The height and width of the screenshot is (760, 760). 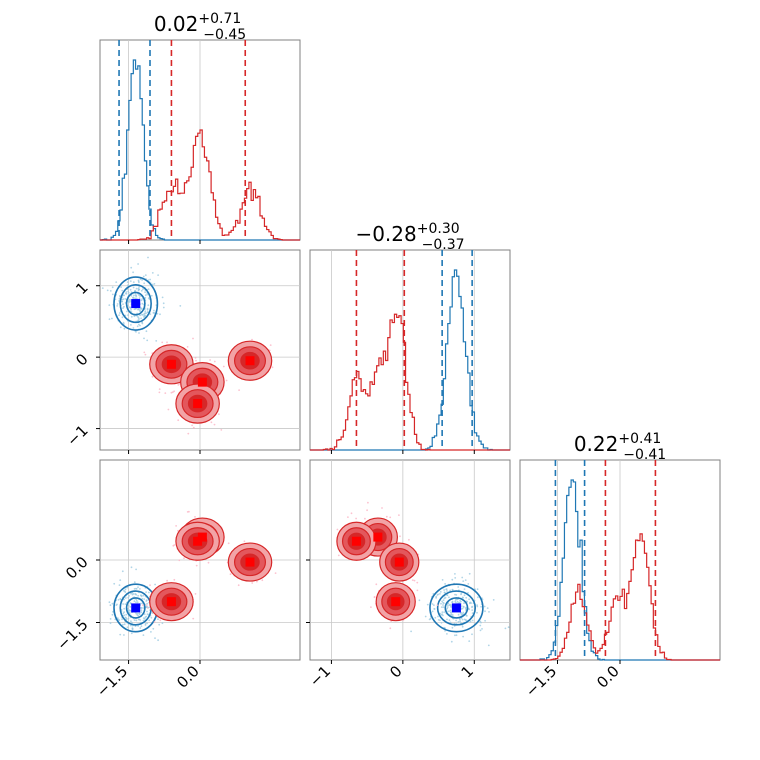 I want to click on tick-label-x1-1: 0, so click(x=395, y=671).